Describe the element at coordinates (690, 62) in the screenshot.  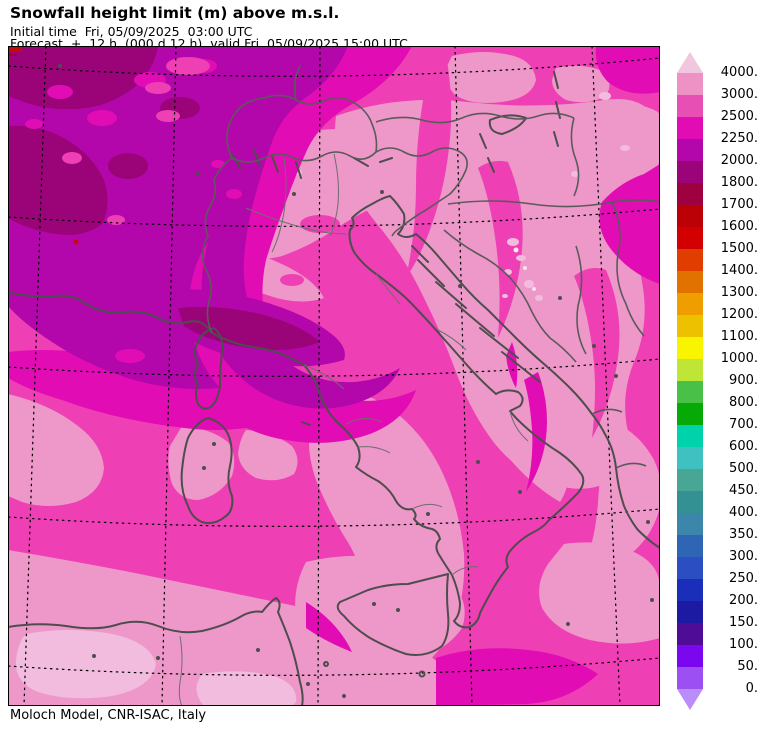
I see `colorbar-arrow-up` at that location.